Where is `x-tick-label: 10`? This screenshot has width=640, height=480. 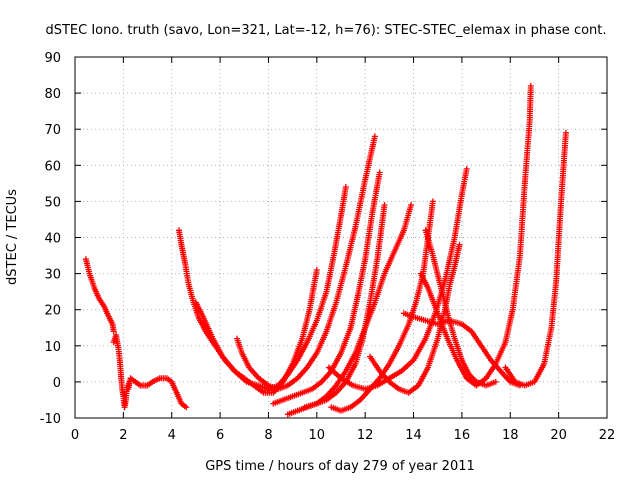 x-tick-label: 10 is located at coordinates (317, 435).